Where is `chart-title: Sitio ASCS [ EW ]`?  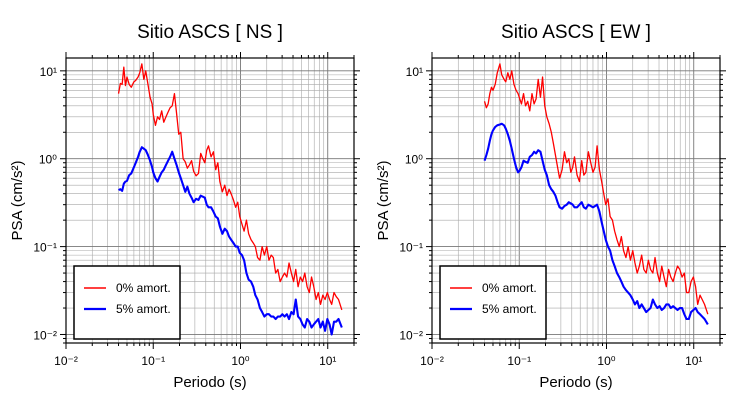 chart-title: Sitio ASCS [ EW ] is located at coordinates (576, 32).